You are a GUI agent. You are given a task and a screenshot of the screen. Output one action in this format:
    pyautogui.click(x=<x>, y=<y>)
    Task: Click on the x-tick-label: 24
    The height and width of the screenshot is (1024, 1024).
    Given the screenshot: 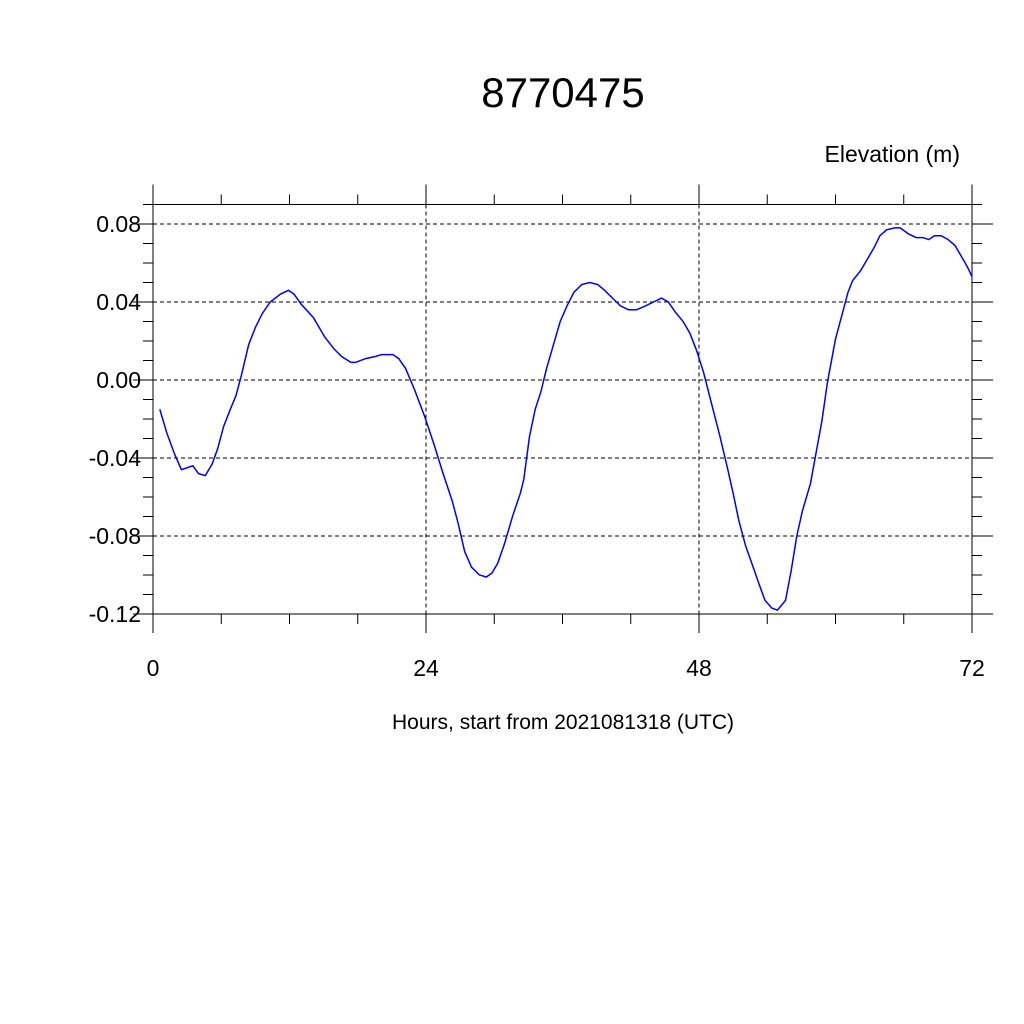 What is the action you would take?
    pyautogui.click(x=426, y=668)
    